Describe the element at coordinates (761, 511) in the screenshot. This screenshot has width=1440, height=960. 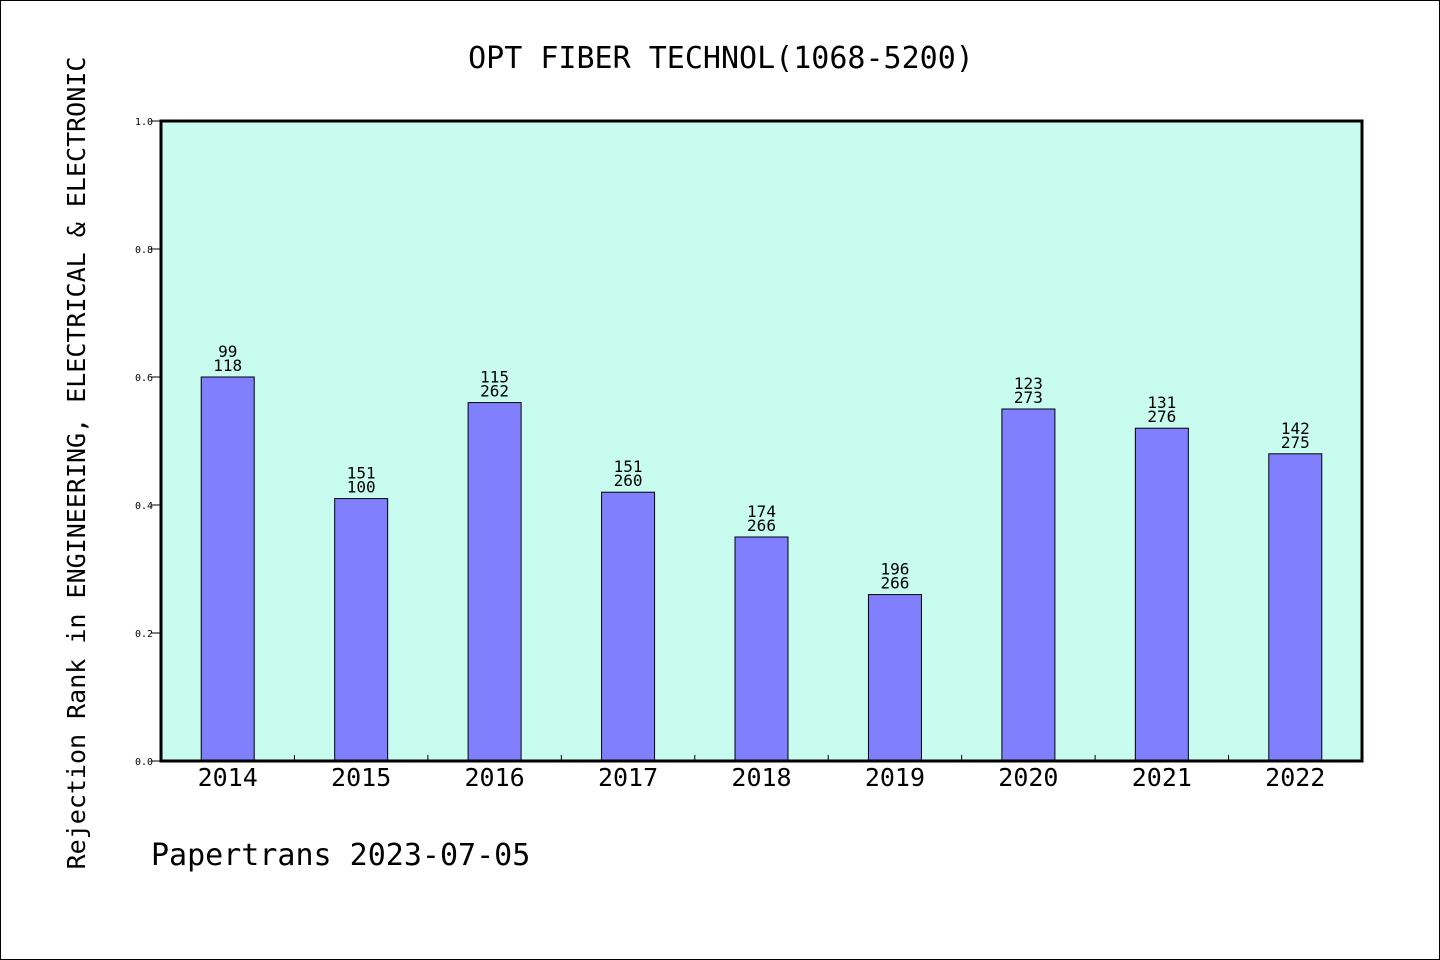
I see `bar-label-top: 174` at that location.